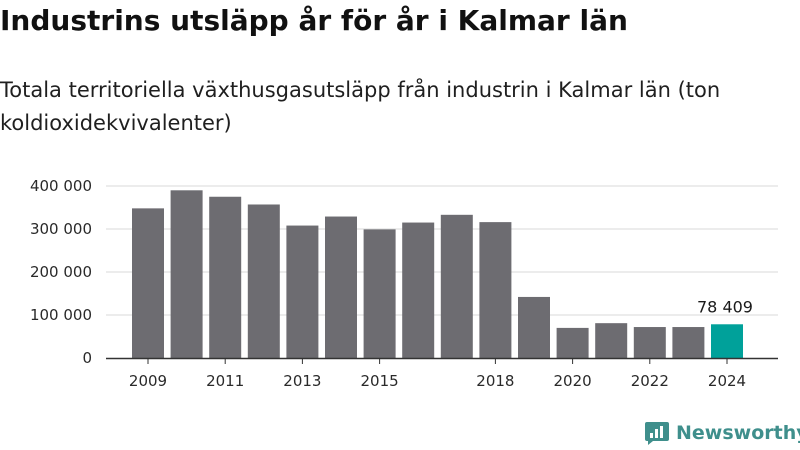 This screenshot has width=800, height=450. What do you see at coordinates (61, 315) in the screenshot?
I see `y-tick-label: 100 000` at bounding box center [61, 315].